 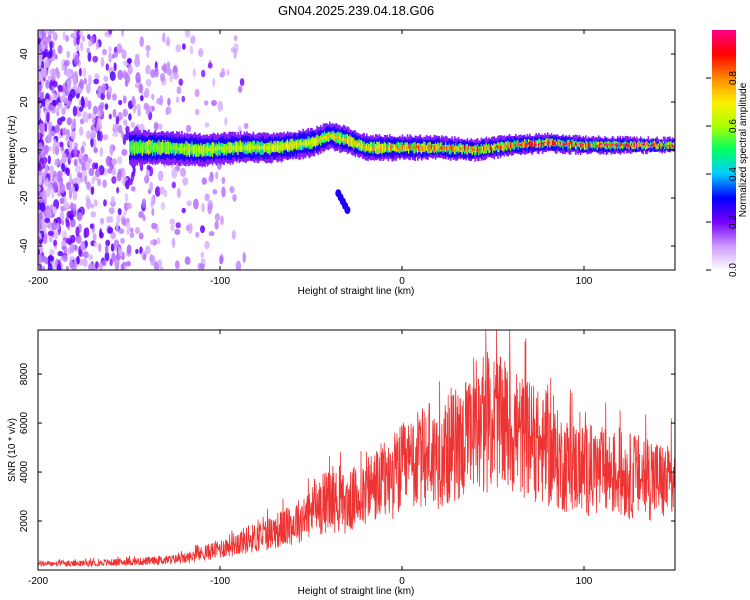 What do you see at coordinates (356, 291) in the screenshot?
I see `spectrogram-x-label: Height of straight line (km)` at bounding box center [356, 291].